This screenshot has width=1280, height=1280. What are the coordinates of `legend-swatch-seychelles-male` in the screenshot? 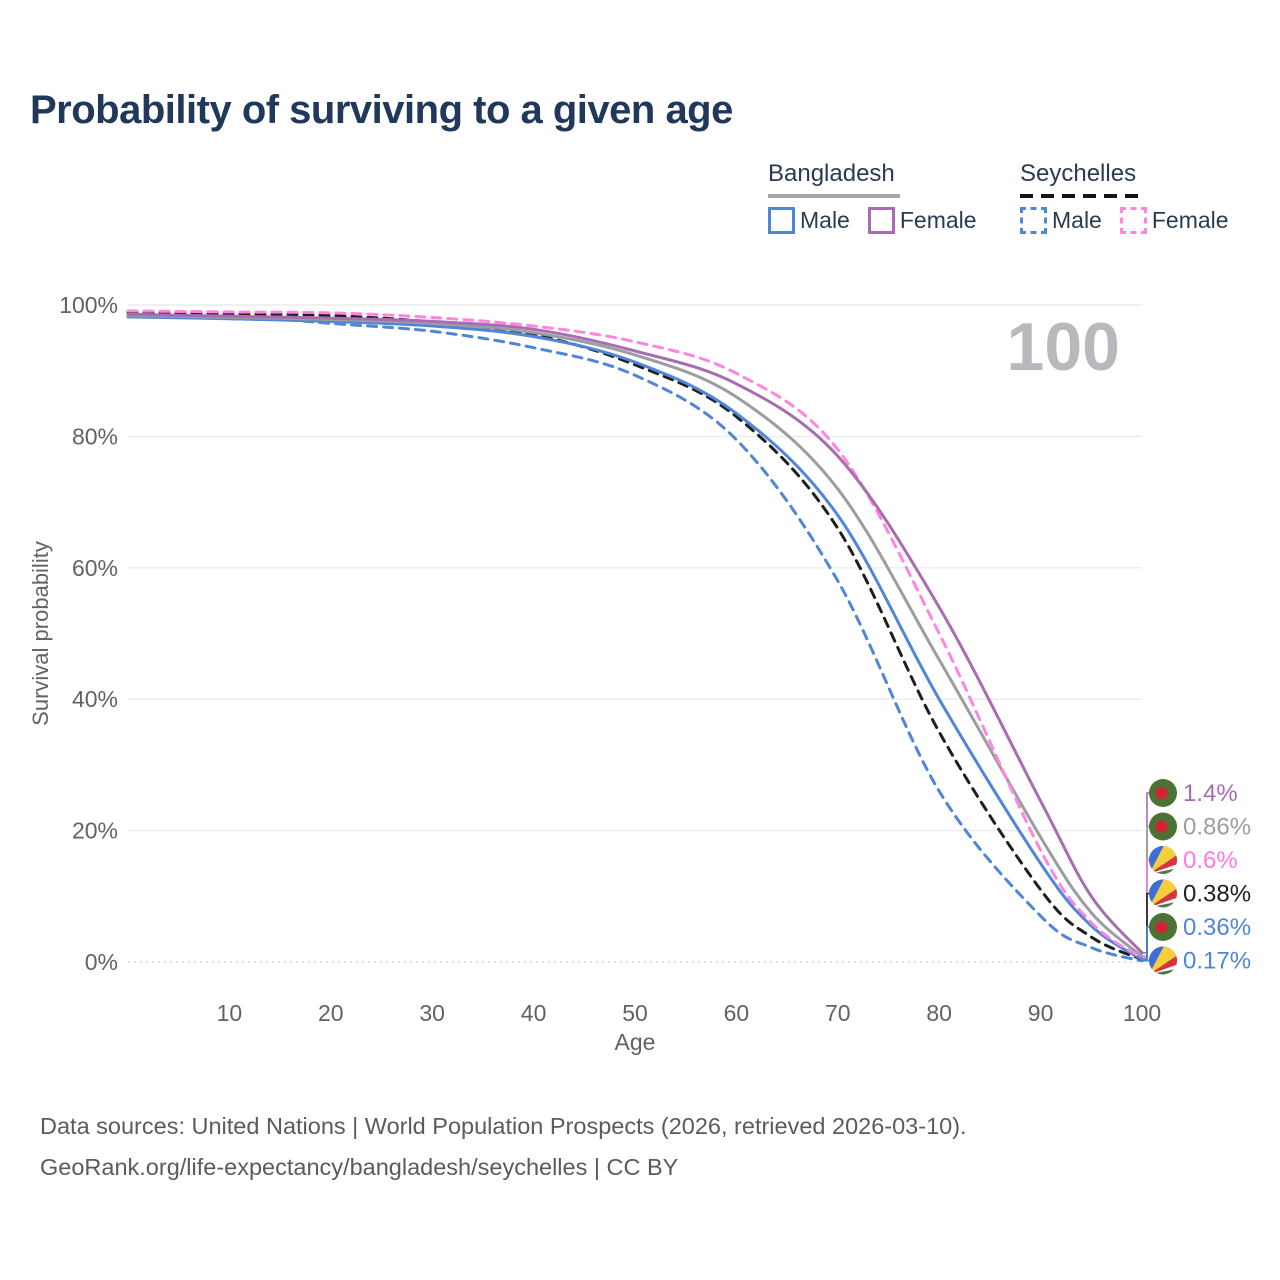 It's located at (1033, 220).